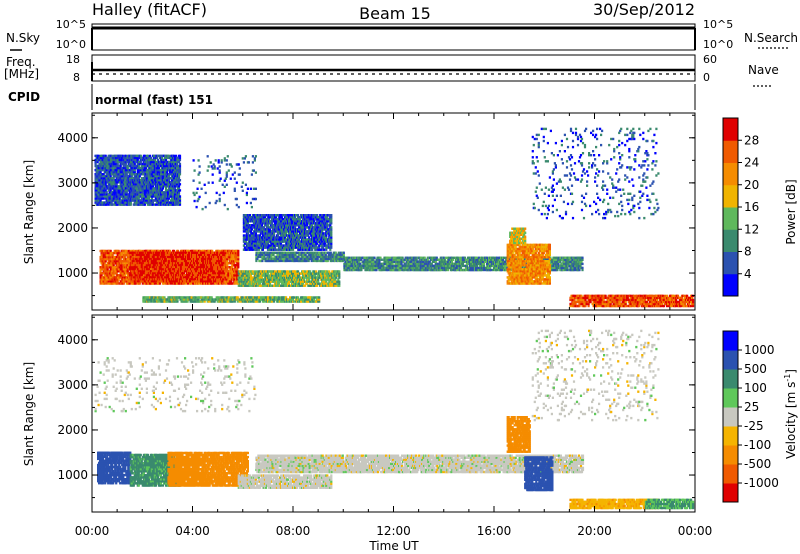  I want to click on nsearch-tick-high: 10^5, so click(718, 24).